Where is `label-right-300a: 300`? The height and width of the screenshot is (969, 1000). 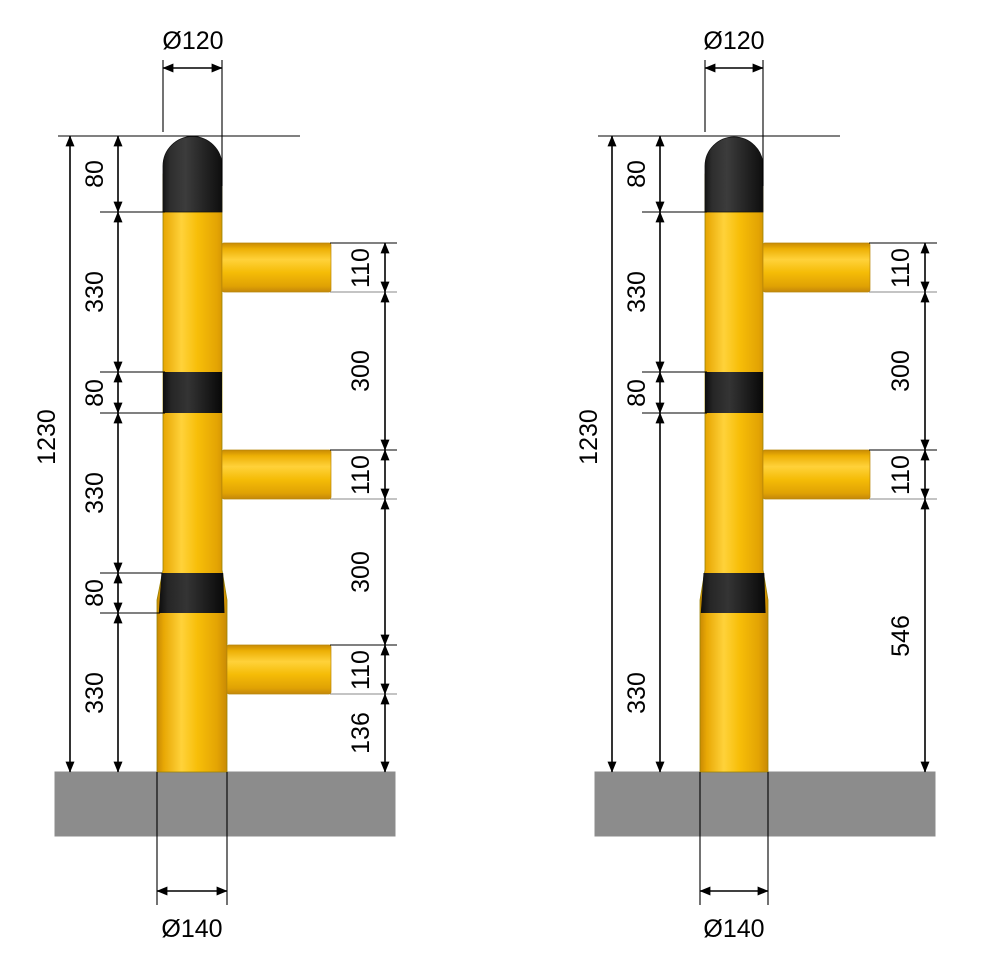
label-right-300a: 300 is located at coordinates (361, 371).